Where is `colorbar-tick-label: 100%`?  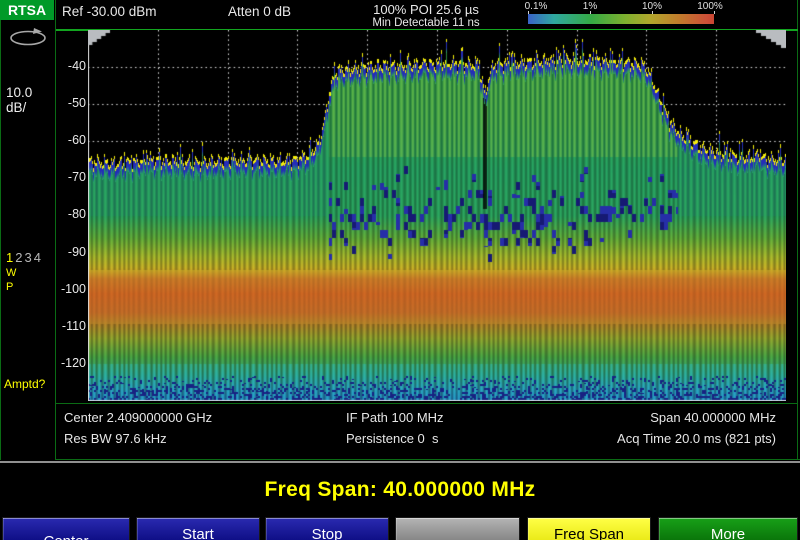 colorbar-tick-label: 100% is located at coordinates (710, 6).